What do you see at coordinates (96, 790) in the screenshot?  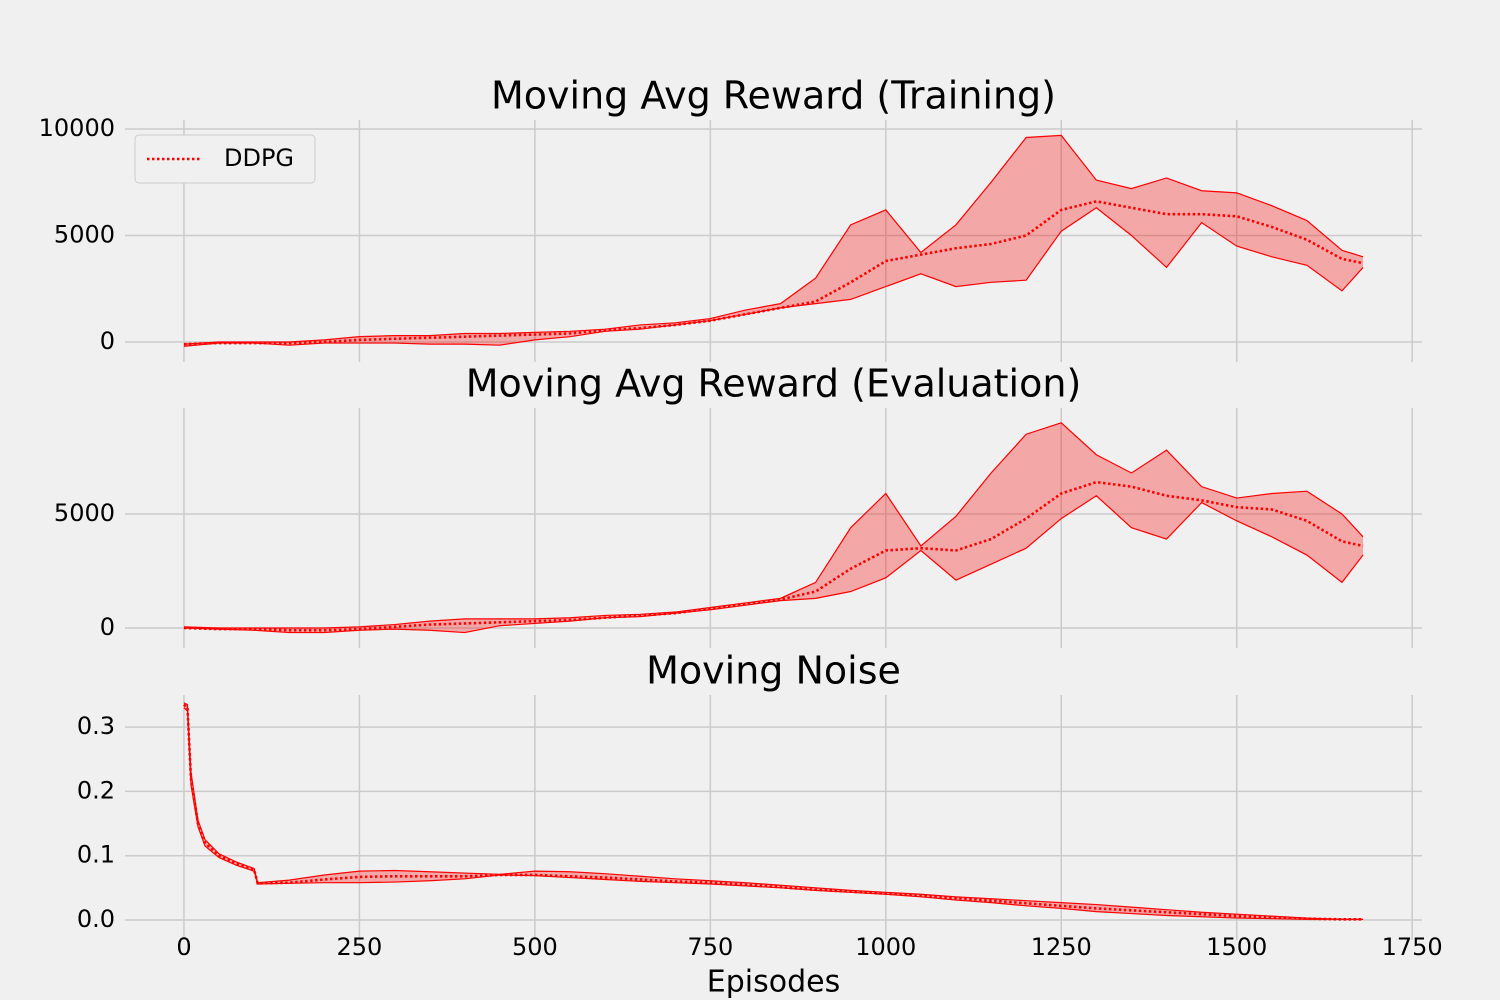 I see `y-tick-label: 0.2` at bounding box center [96, 790].